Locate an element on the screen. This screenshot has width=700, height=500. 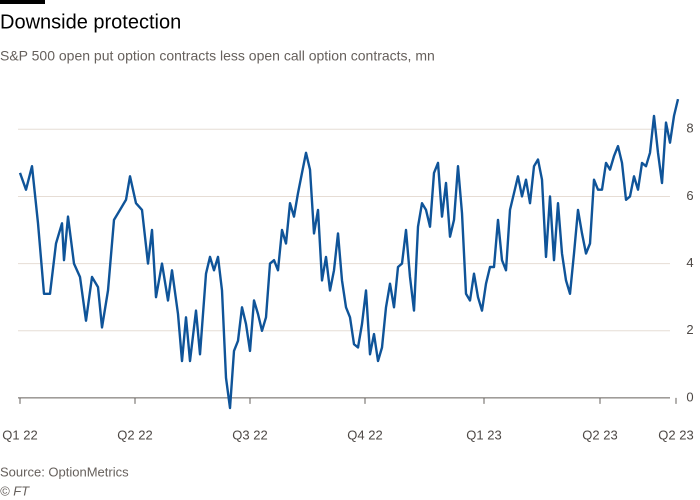
chart-title: Downside protection is located at coordinates (90, 22).